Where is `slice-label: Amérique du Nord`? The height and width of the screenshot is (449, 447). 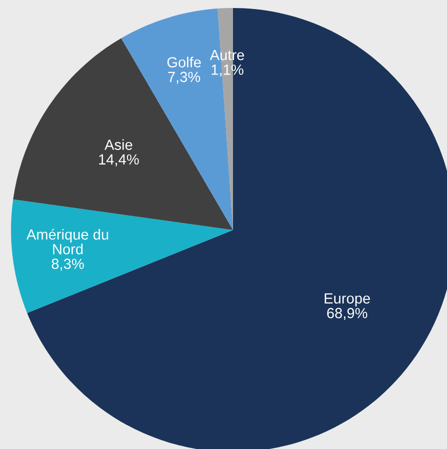 slice-label: Amérique du Nord is located at coordinates (67, 241).